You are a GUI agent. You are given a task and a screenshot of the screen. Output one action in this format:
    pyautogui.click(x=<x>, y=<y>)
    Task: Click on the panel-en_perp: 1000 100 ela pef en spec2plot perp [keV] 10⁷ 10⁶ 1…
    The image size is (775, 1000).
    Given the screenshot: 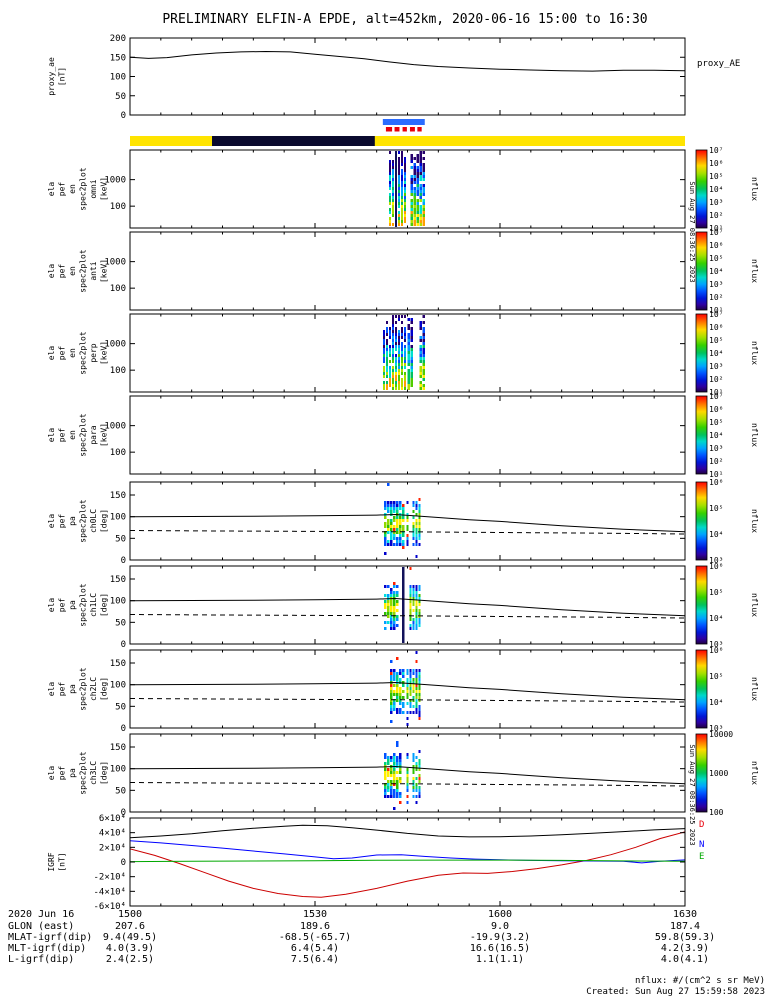 What is the action you would take?
    pyautogui.click(x=403, y=353)
    